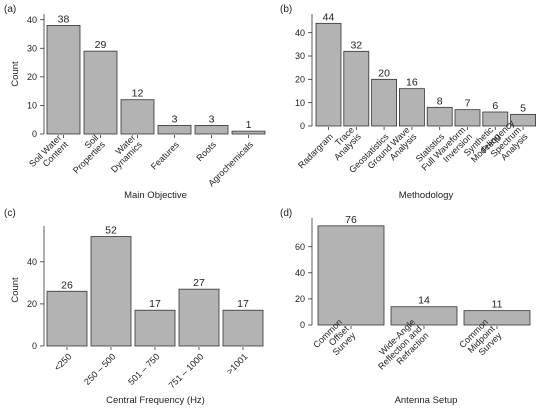  I want to click on bar-value-label: 6, so click(495, 106).